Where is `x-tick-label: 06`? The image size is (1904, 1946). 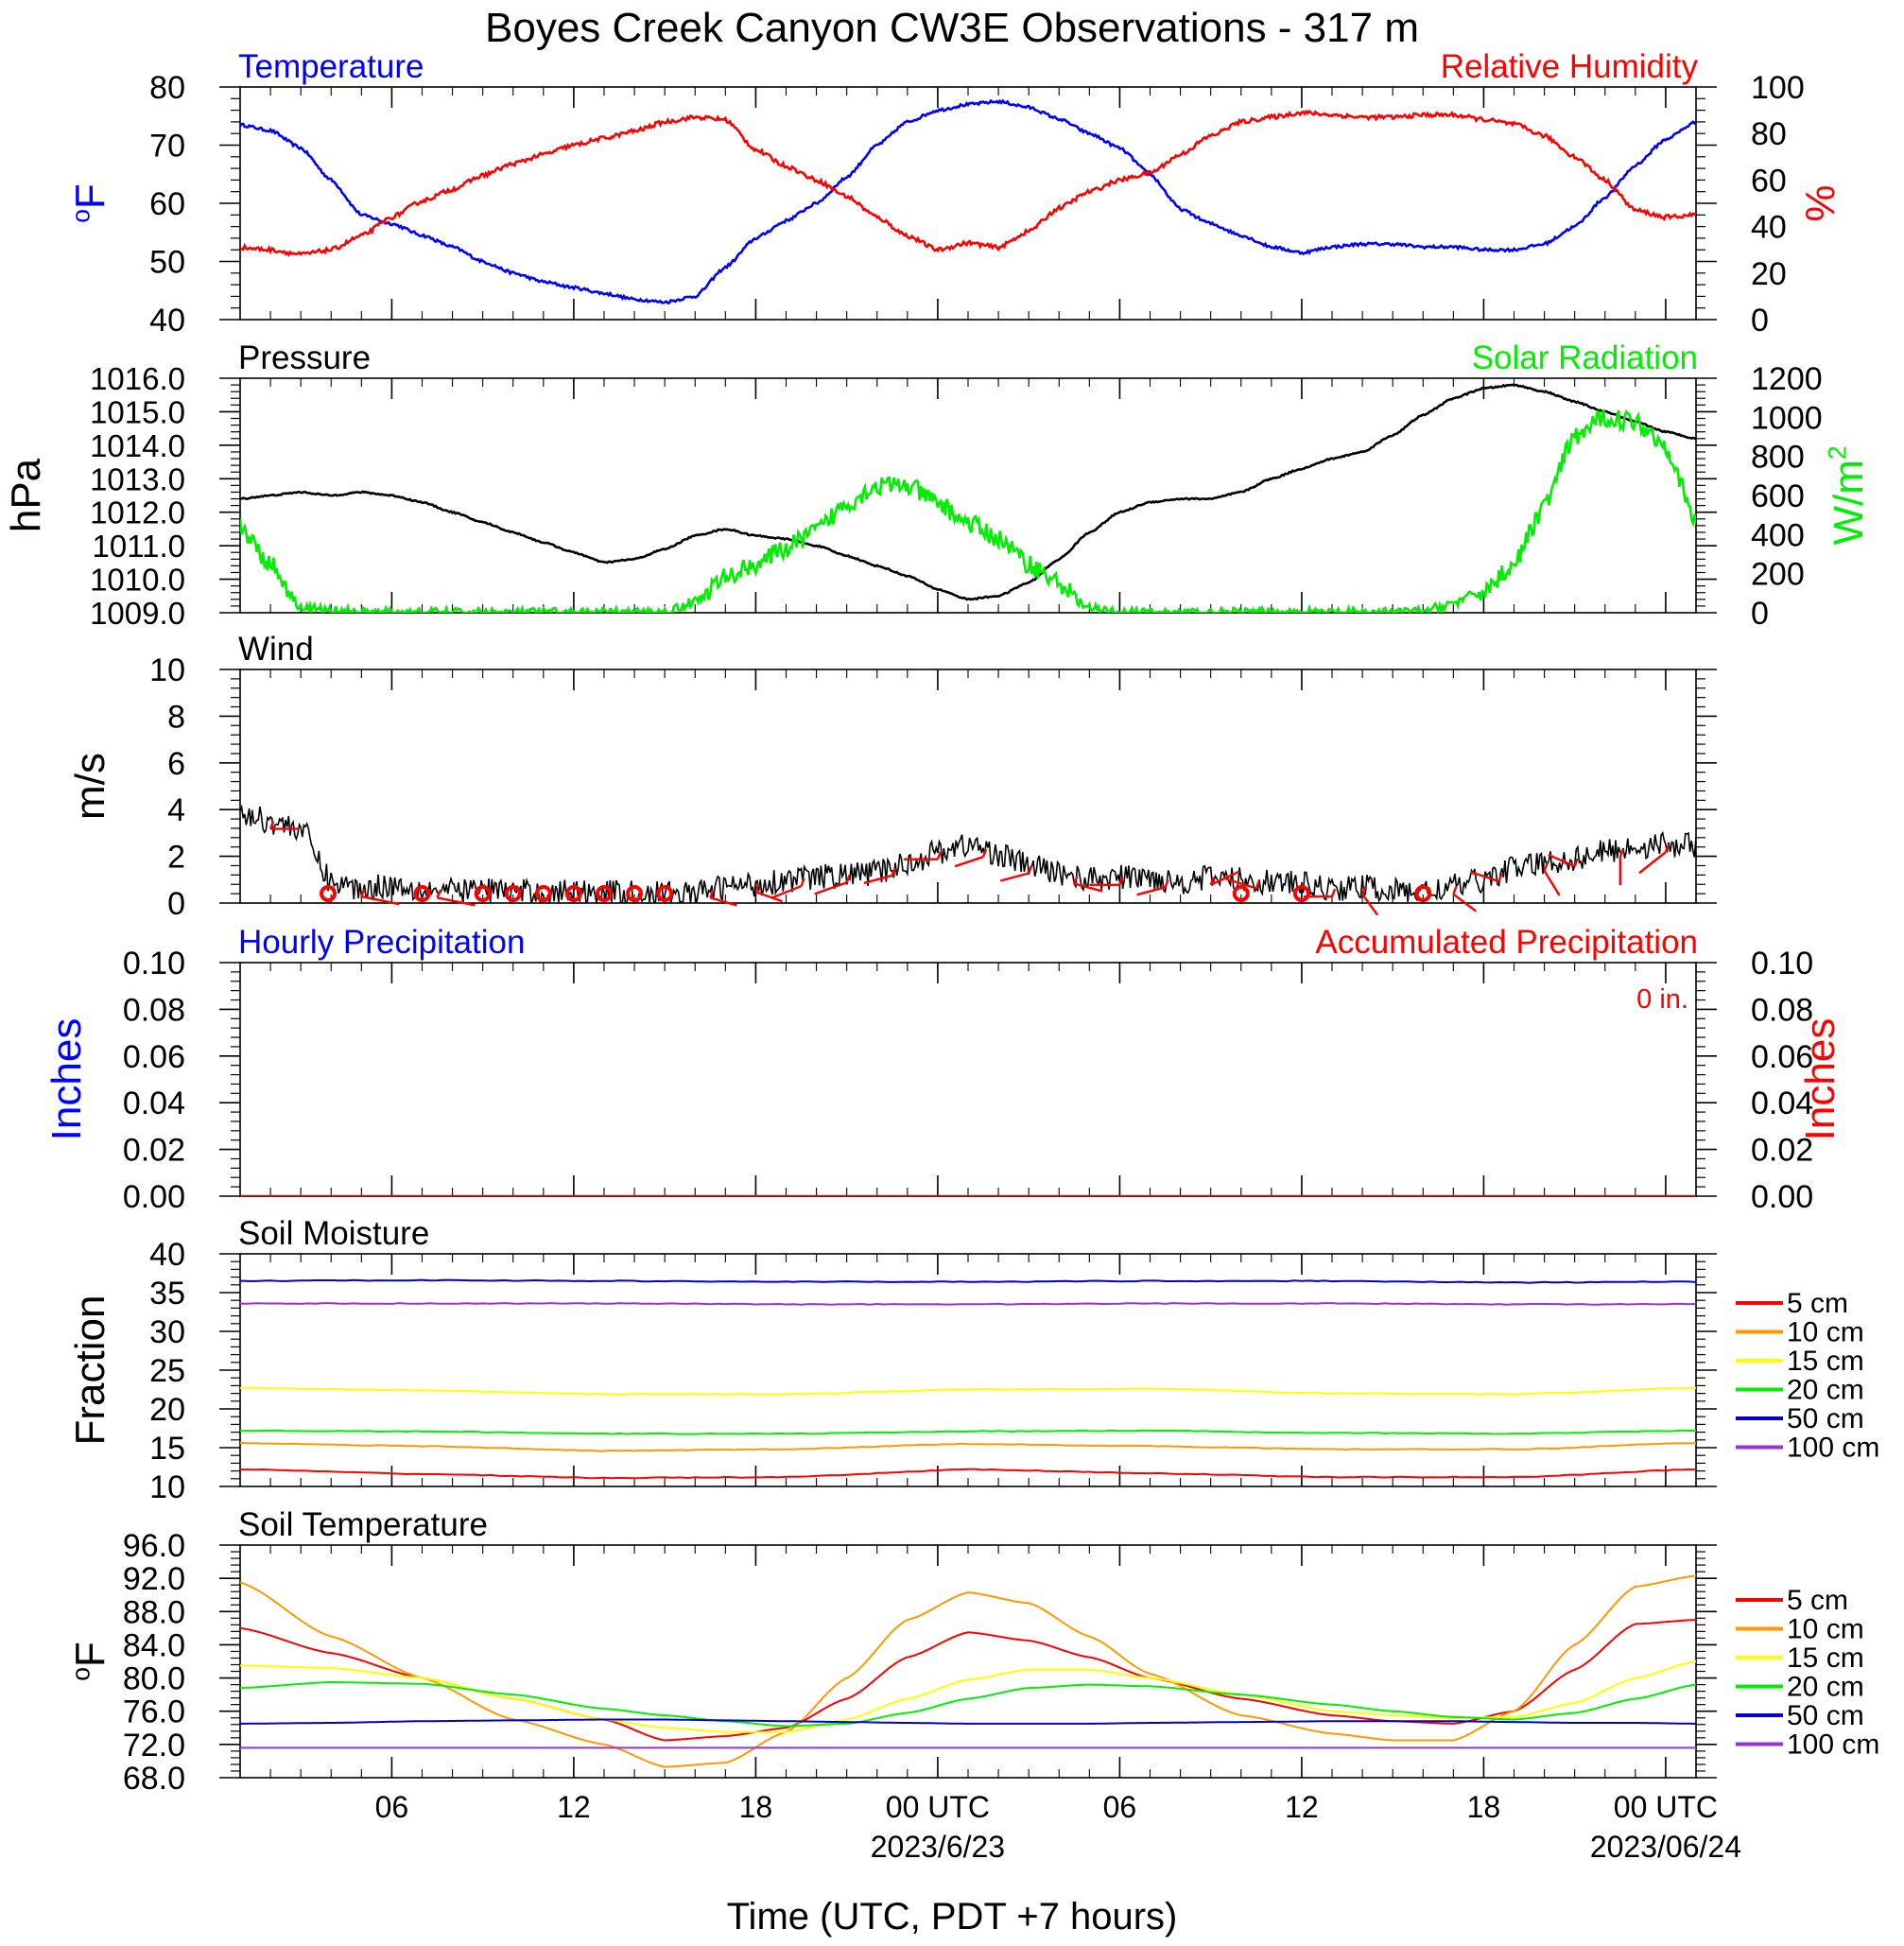
x-tick-label: 06 is located at coordinates (392, 1807).